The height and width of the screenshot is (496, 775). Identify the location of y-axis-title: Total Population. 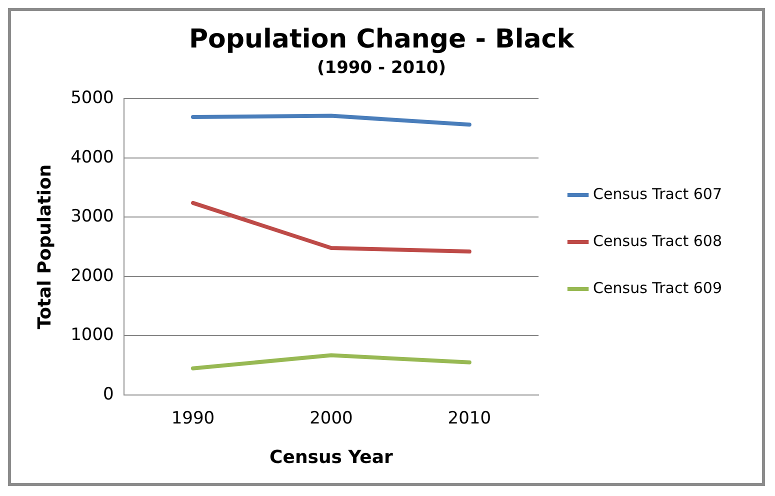
(45, 247).